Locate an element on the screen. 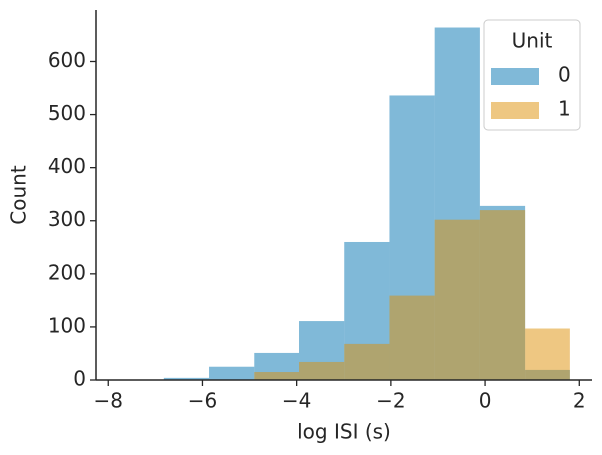 The height and width of the screenshot is (455, 602). x-tick-label: 2 is located at coordinates (579, 401).